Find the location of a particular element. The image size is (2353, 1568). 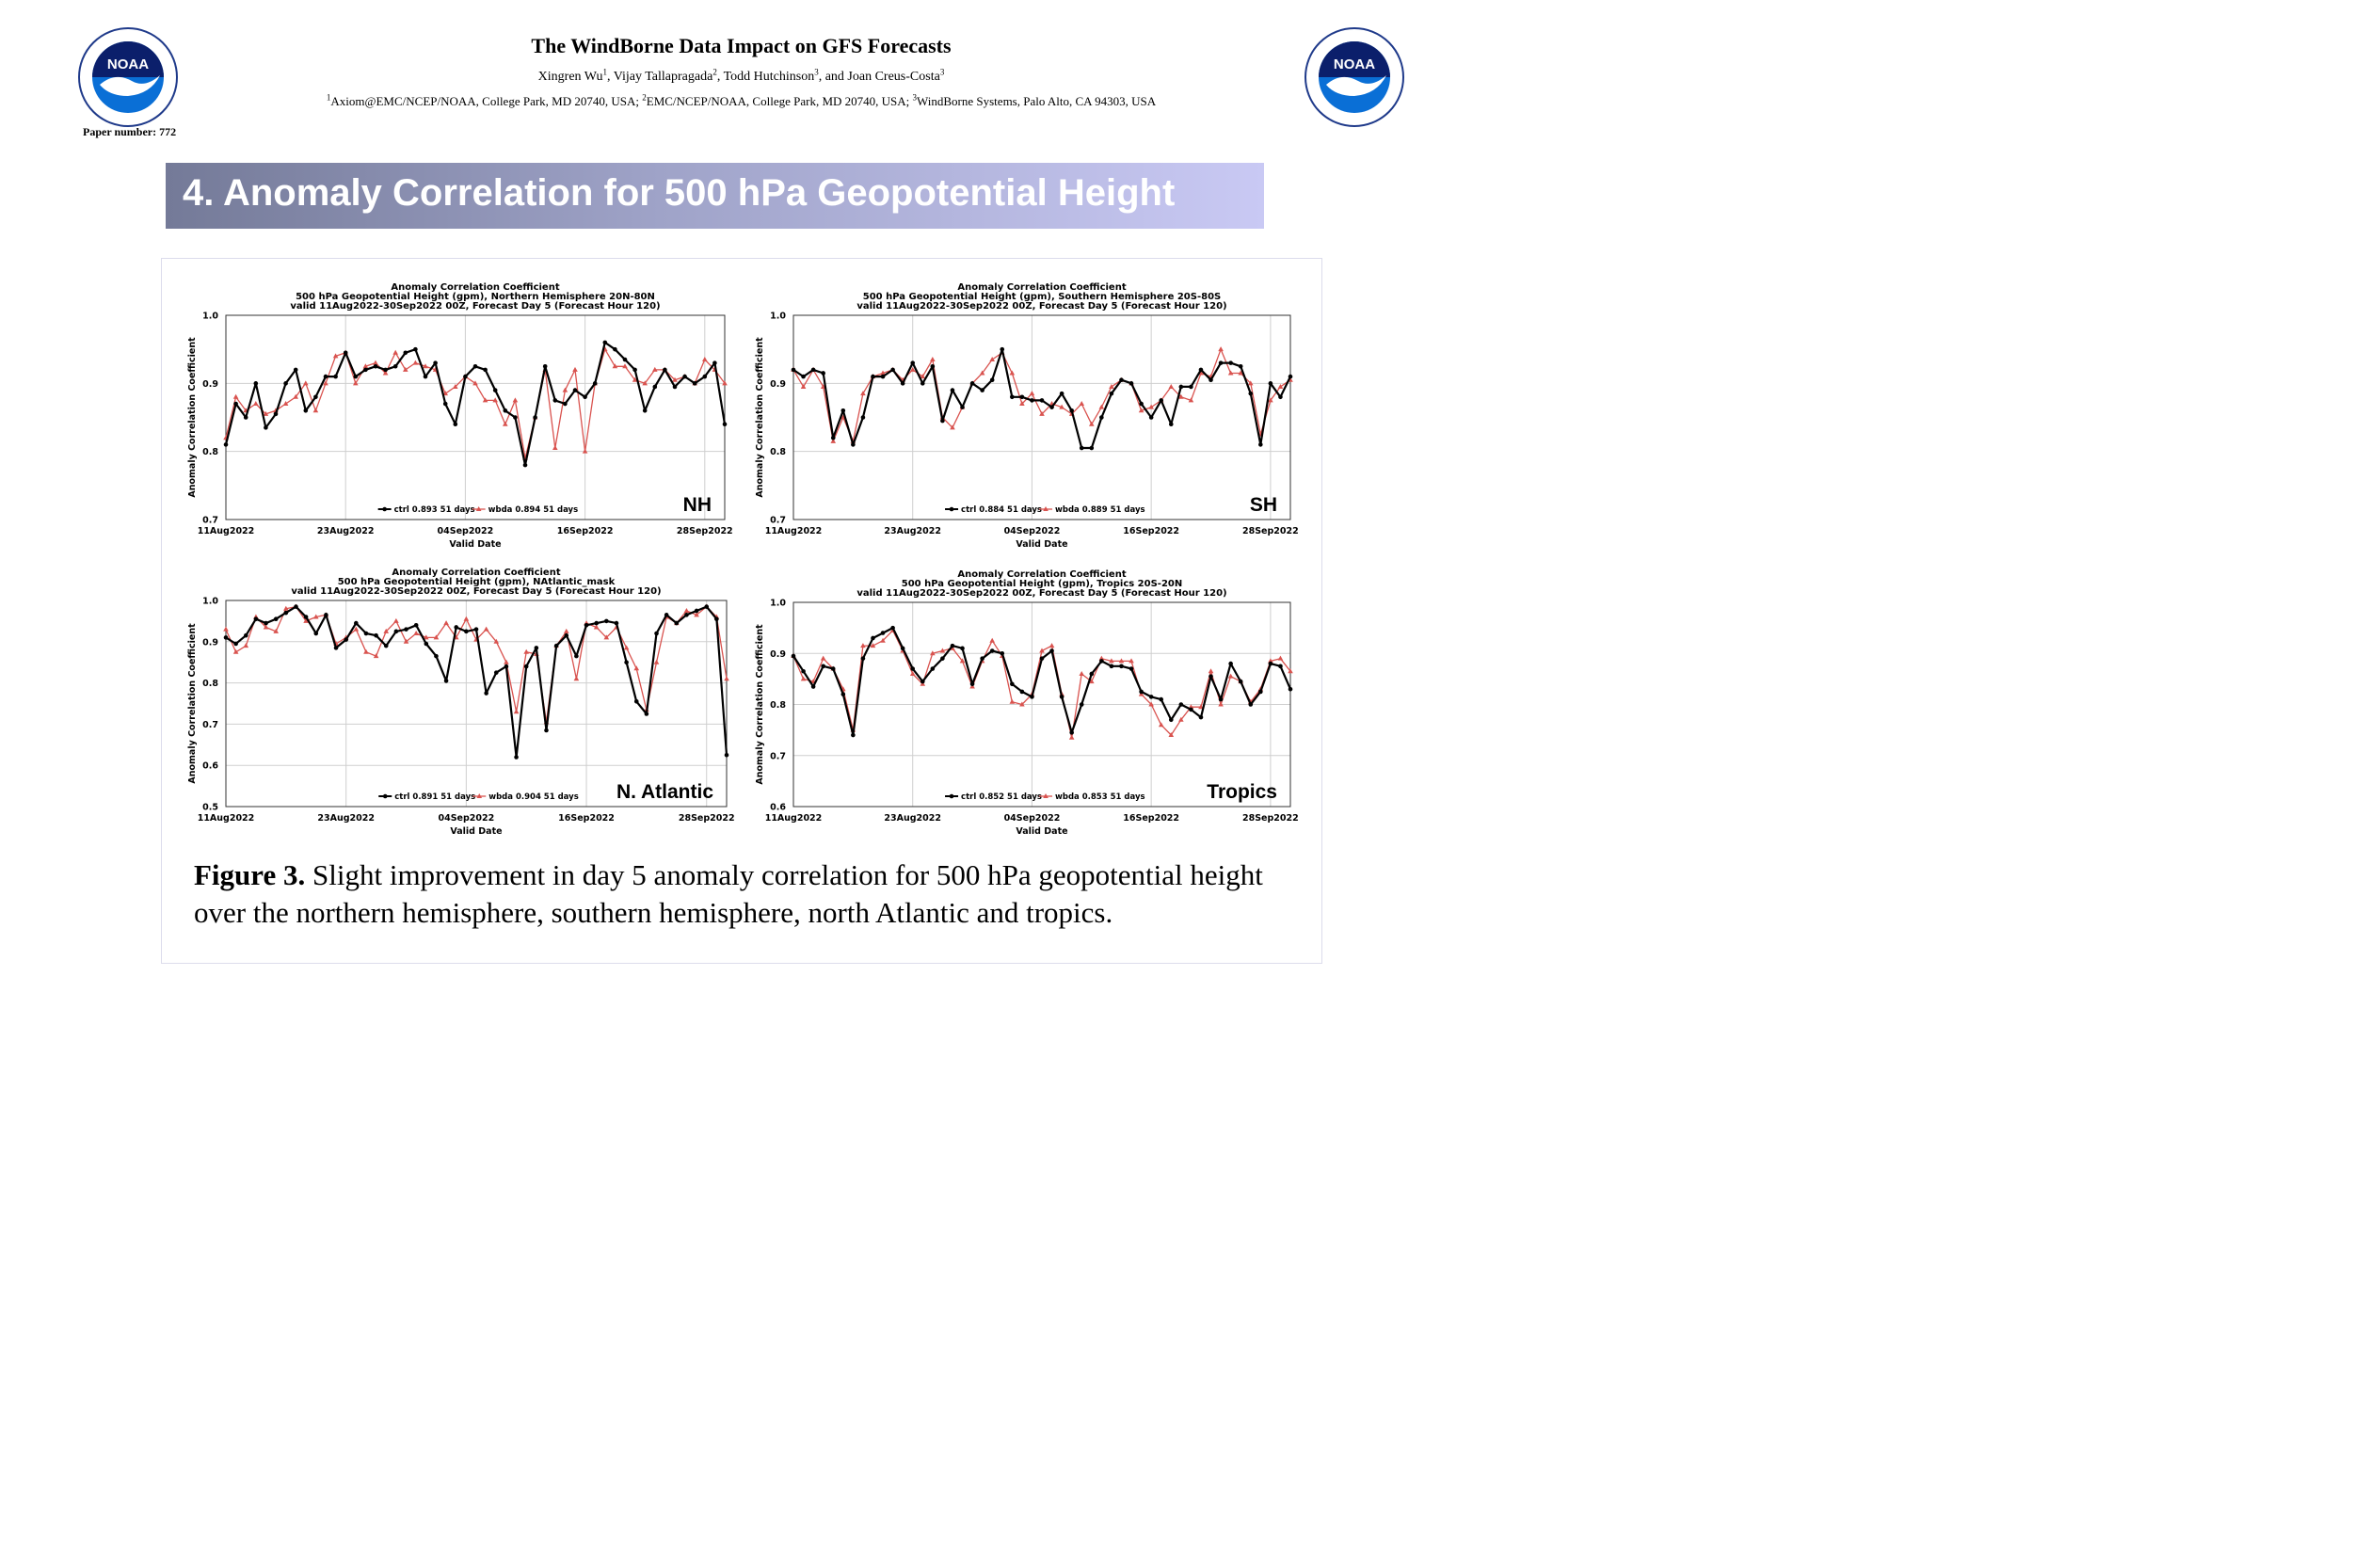

ctrl-series-line is located at coordinates (1042, 681).